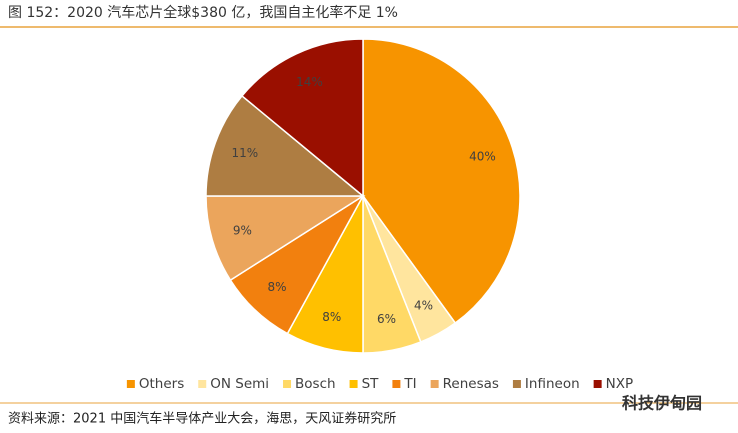  I want to click on legend-label: ST, so click(371, 384).